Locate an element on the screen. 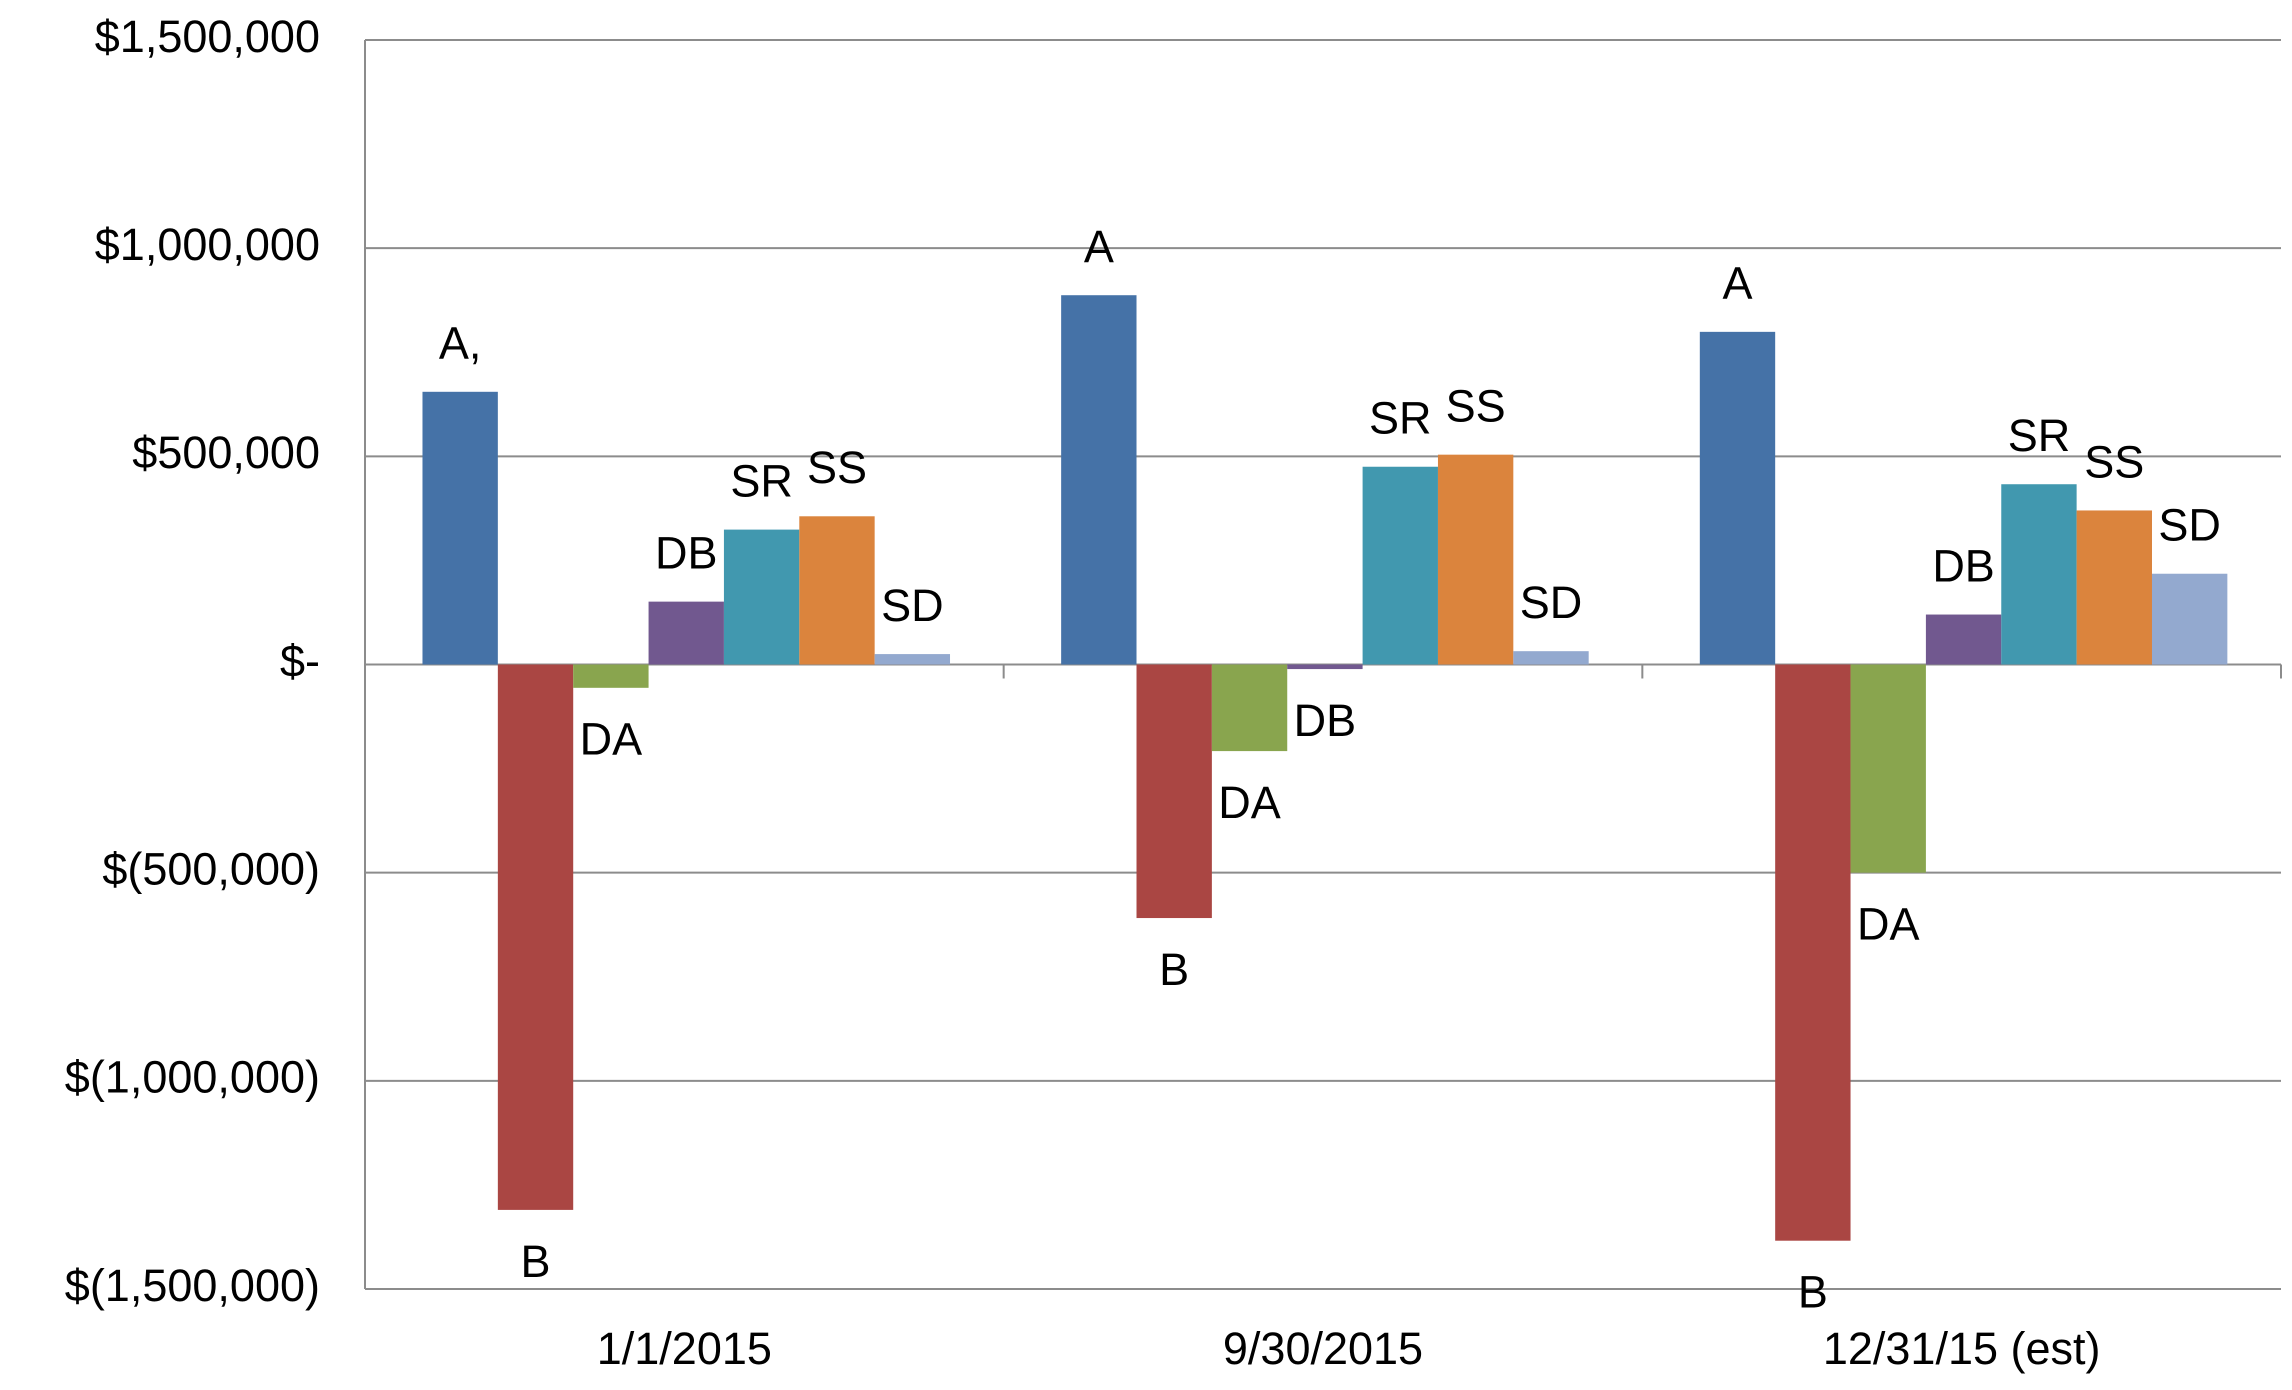 The height and width of the screenshot is (1390, 2292). x-tick-label: 1/1/2015 is located at coordinates (684, 1348).